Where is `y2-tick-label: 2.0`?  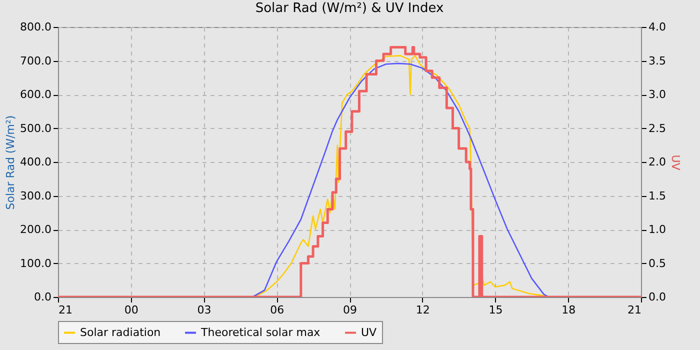
y2-tick-label: 2.0 is located at coordinates (657, 162).